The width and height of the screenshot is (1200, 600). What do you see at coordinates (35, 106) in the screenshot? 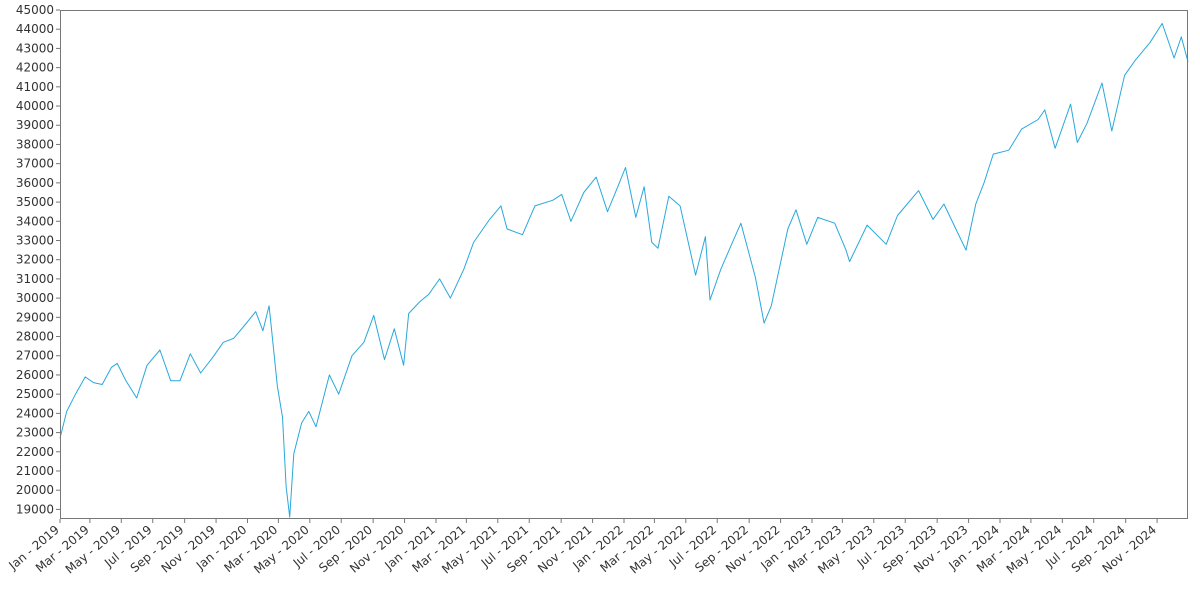
I see `y-tick-label: 40000` at bounding box center [35, 106].